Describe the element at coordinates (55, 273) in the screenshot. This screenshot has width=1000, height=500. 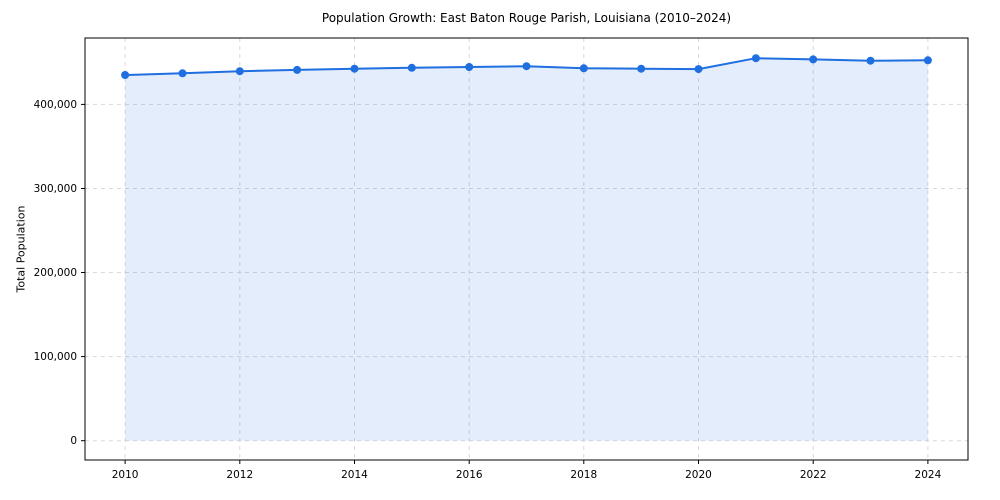
I see `y-tick-label: 200,000` at that location.